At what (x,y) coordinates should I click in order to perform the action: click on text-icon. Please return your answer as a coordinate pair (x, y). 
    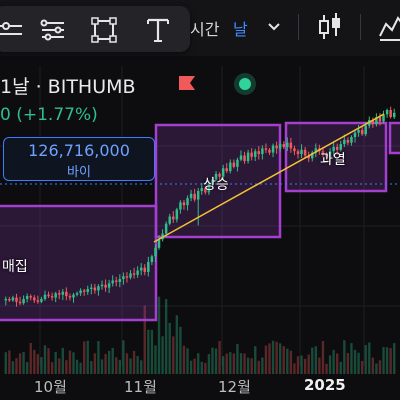
    Looking at the image, I should click on (158, 30).